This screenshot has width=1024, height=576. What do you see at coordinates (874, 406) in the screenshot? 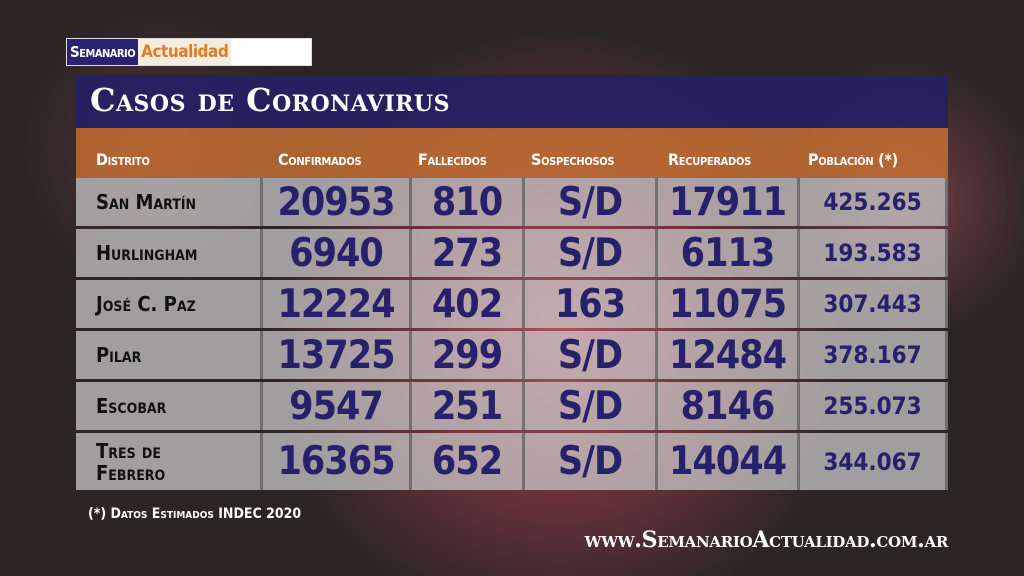
I see `cell-poblacion: 255.073` at bounding box center [874, 406].